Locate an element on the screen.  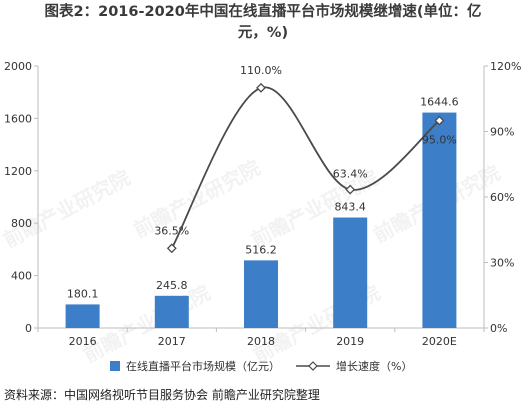
legend-bar-label: 在线直播平台市场规模（亿元） is located at coordinates (203, 366).